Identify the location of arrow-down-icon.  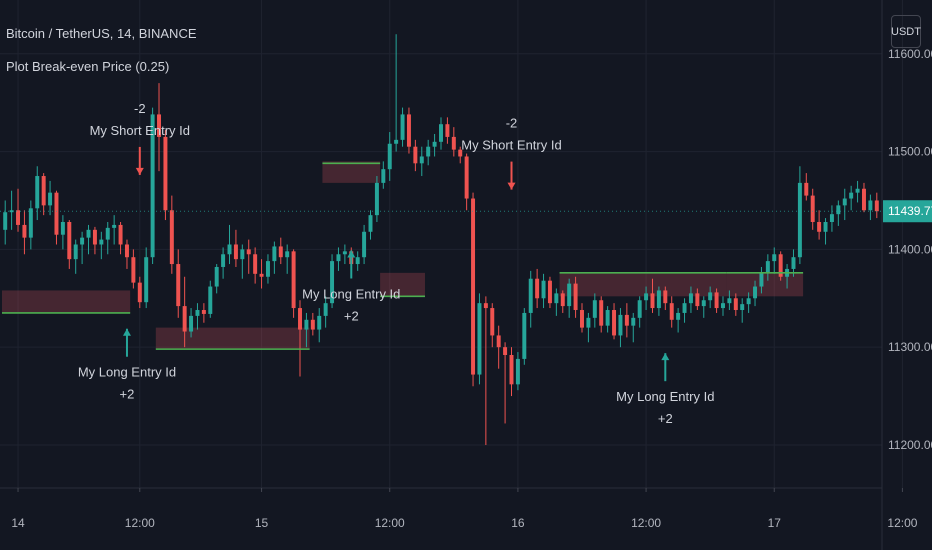
(511, 186).